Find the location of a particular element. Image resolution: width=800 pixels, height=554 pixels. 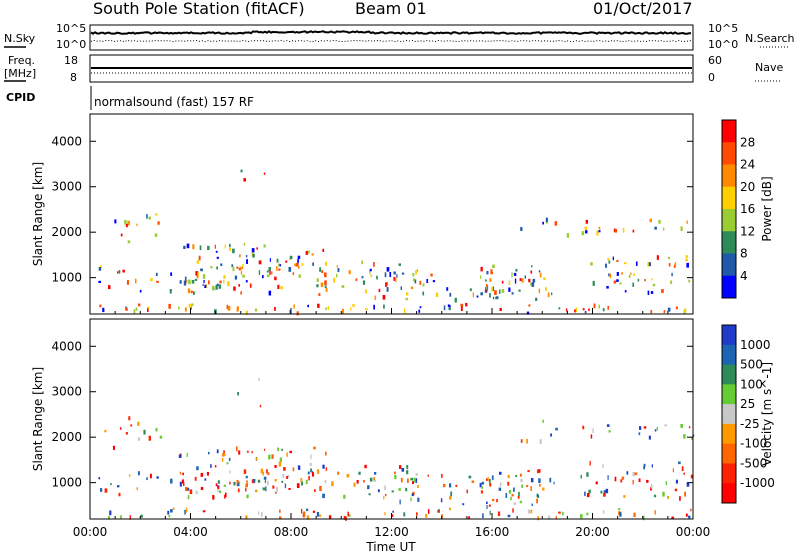

power-colorbar-tick: 4 is located at coordinates (744, 276).